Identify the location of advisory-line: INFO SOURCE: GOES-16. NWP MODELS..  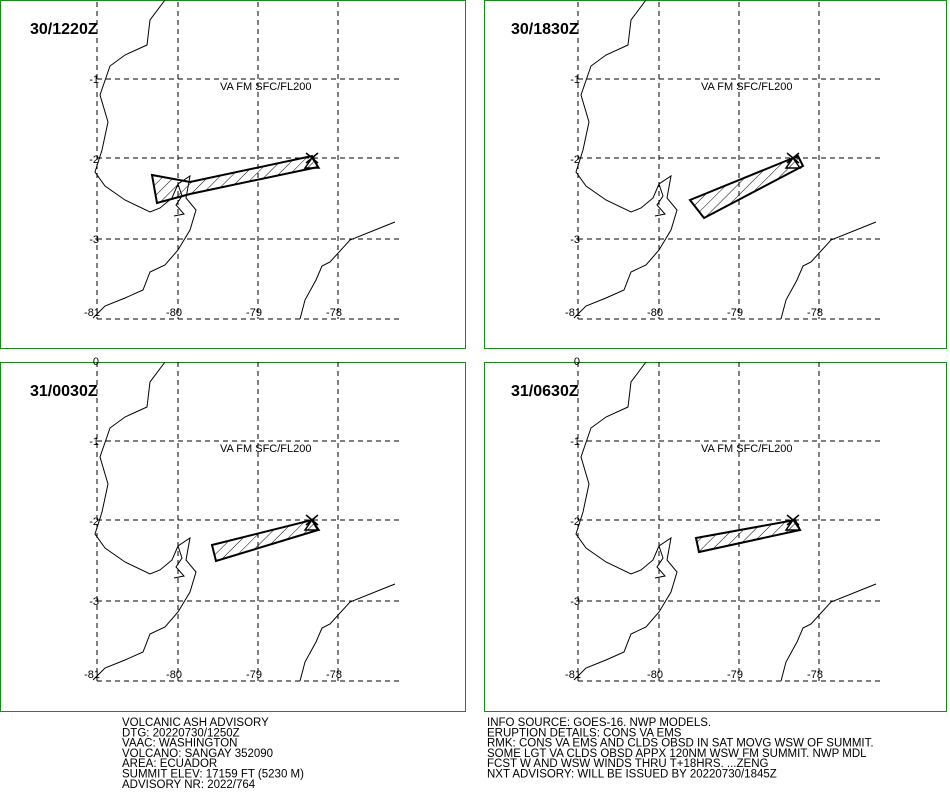
(599, 723).